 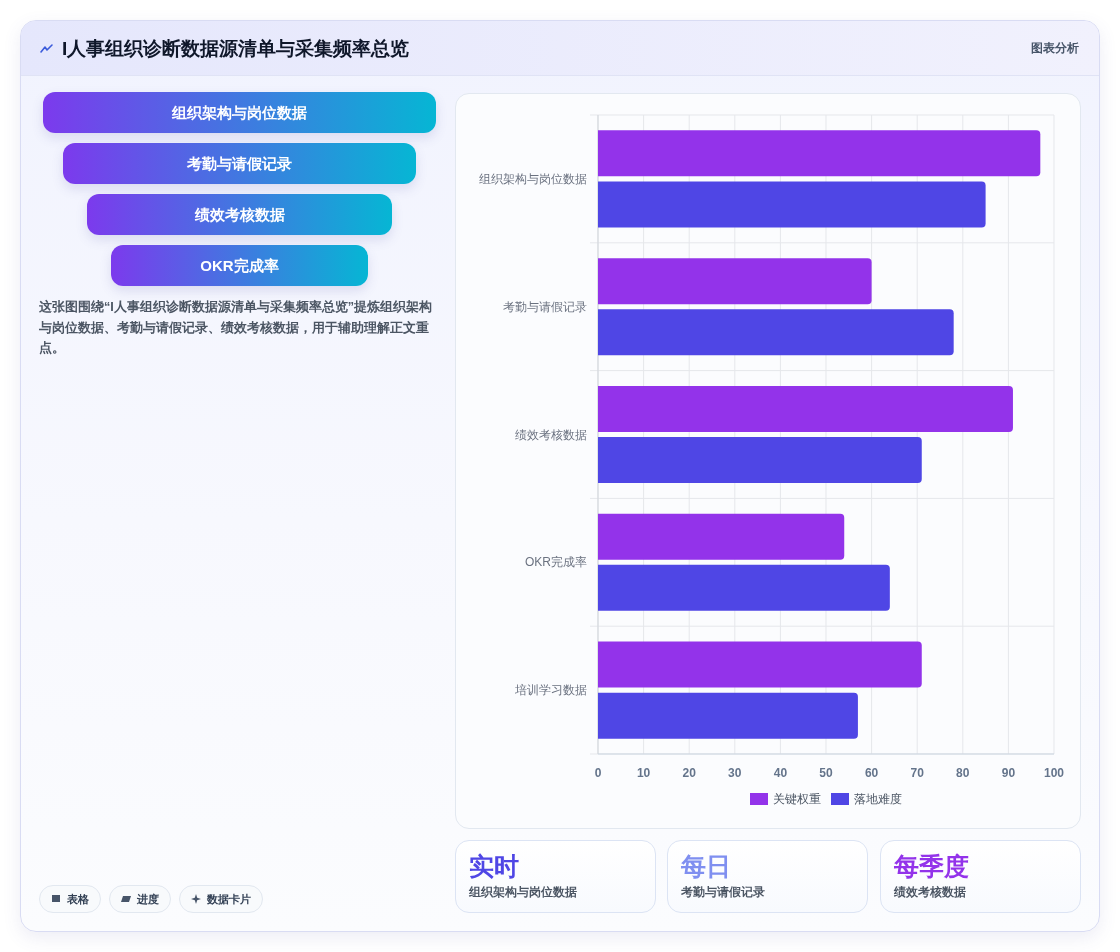 What do you see at coordinates (78, 899) in the screenshot?
I see `text: 表格` at bounding box center [78, 899].